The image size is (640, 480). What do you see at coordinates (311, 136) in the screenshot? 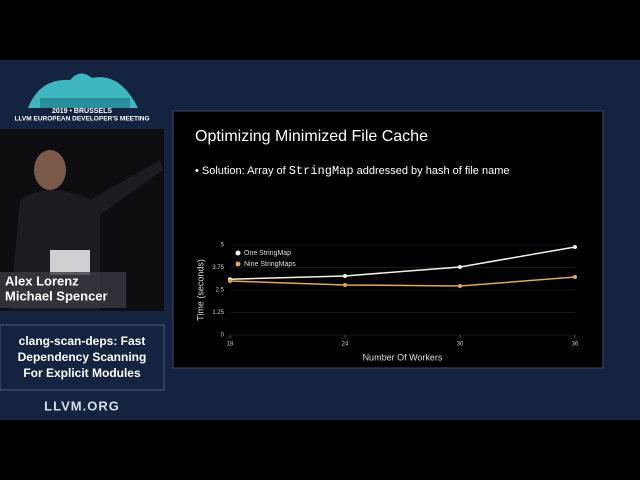
I see `slide-title: Optimizing Minimized File Cache` at bounding box center [311, 136].